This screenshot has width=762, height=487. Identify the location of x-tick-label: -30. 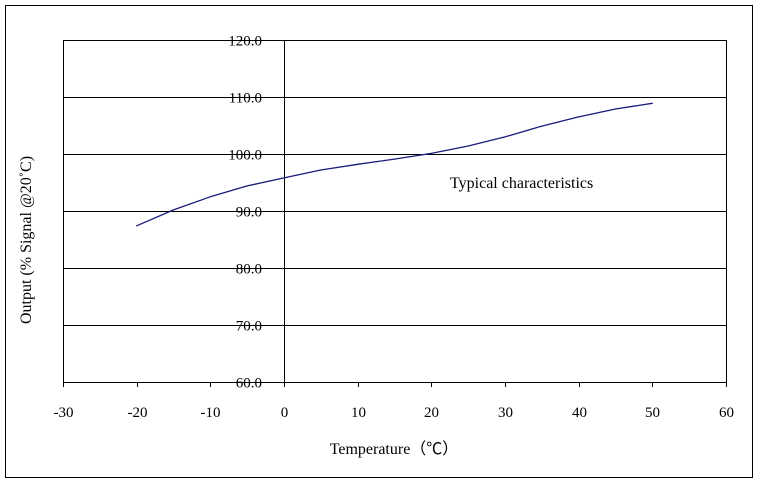
(64, 413).